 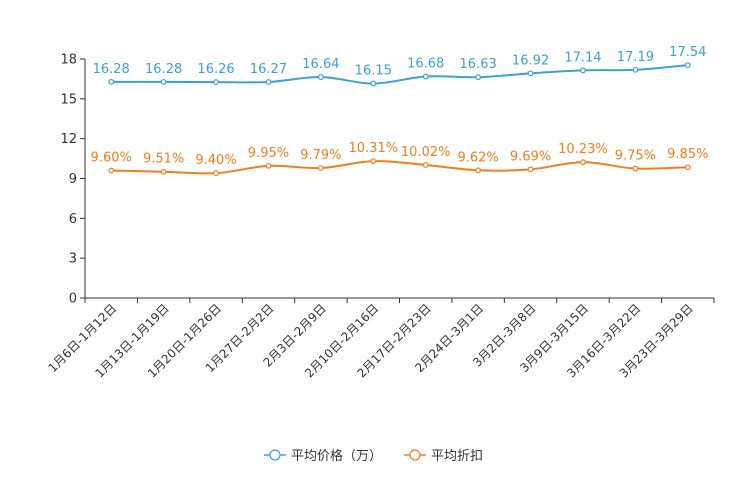 What do you see at coordinates (320, 155) in the screenshot?
I see `data-label: 9.79%` at bounding box center [320, 155].